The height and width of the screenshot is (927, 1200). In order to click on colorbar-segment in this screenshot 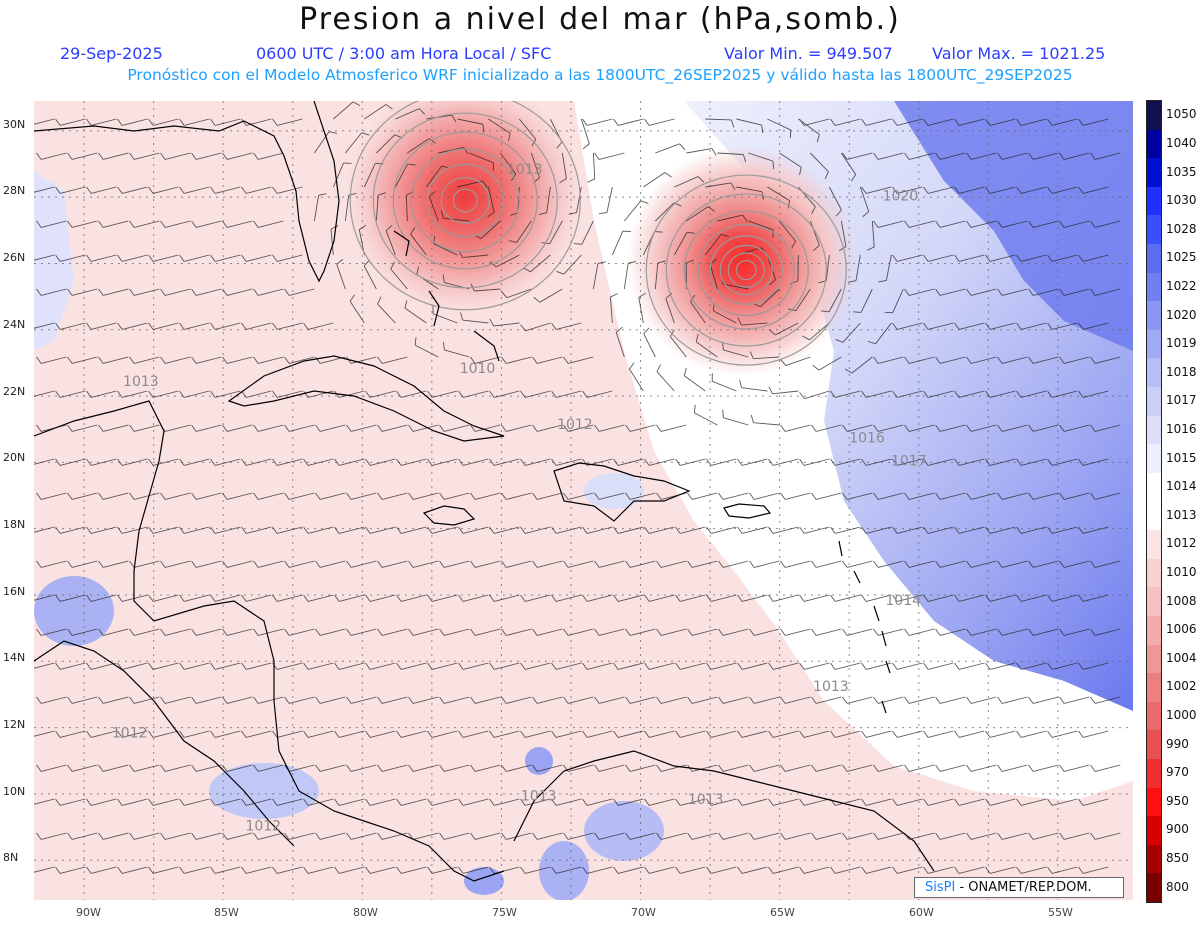, I will do `click(1154, 316)`.